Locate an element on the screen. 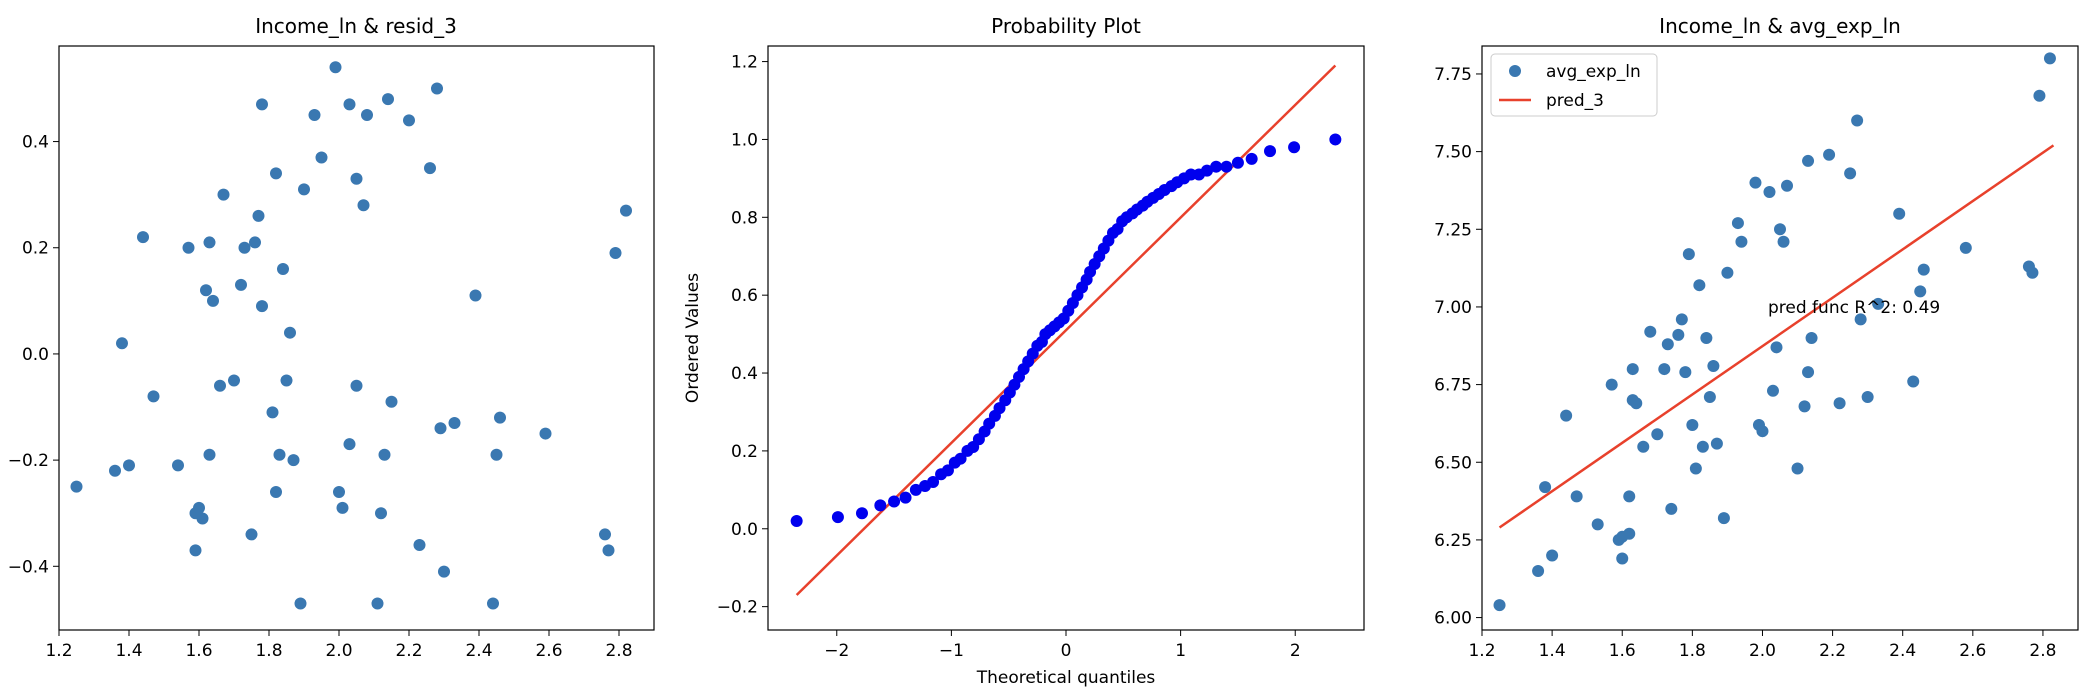  x-axis-label: Theoretical quantiles is located at coordinates (1066, 678).